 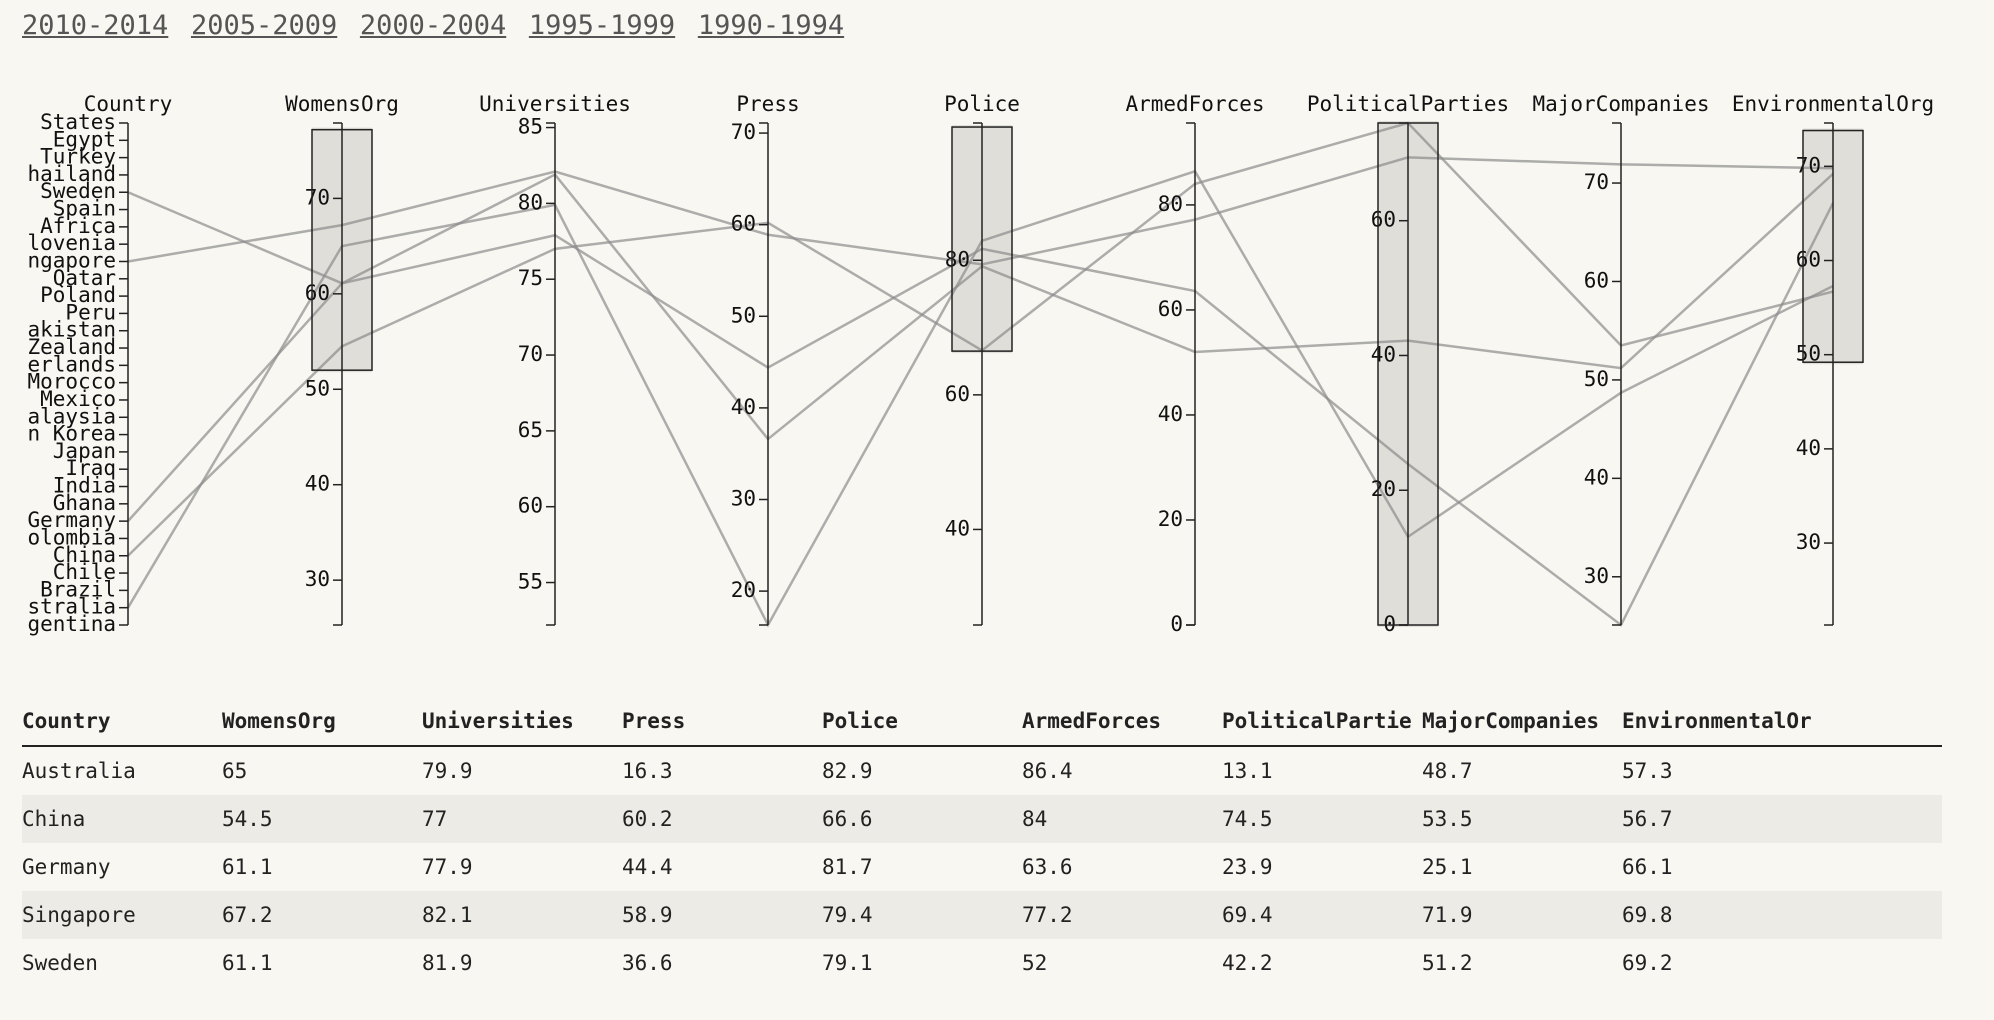 I want to click on table-row: Sweden 61.1 81.9 36.6 79.1 52 42.2 51.2 69.2, so click(x=982, y=963).